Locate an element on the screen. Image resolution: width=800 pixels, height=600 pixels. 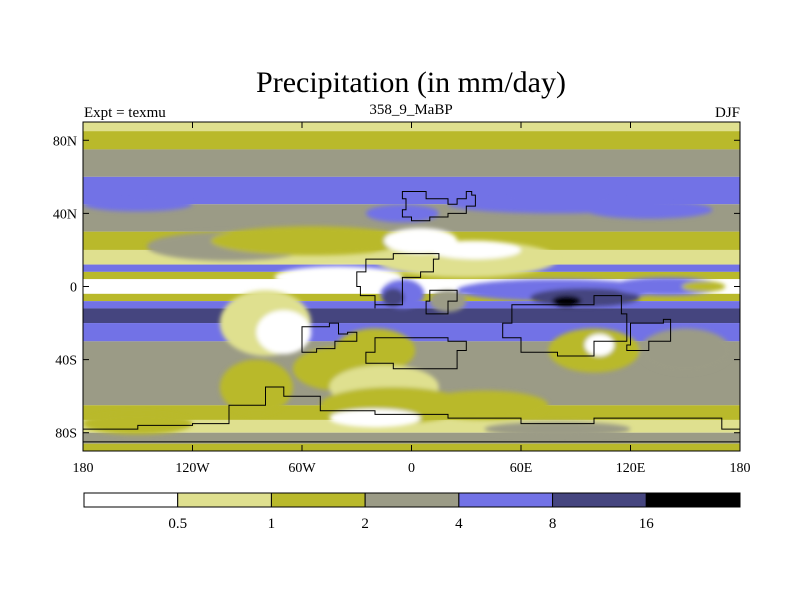
colorbar-label-5: 16 is located at coordinates (647, 524).